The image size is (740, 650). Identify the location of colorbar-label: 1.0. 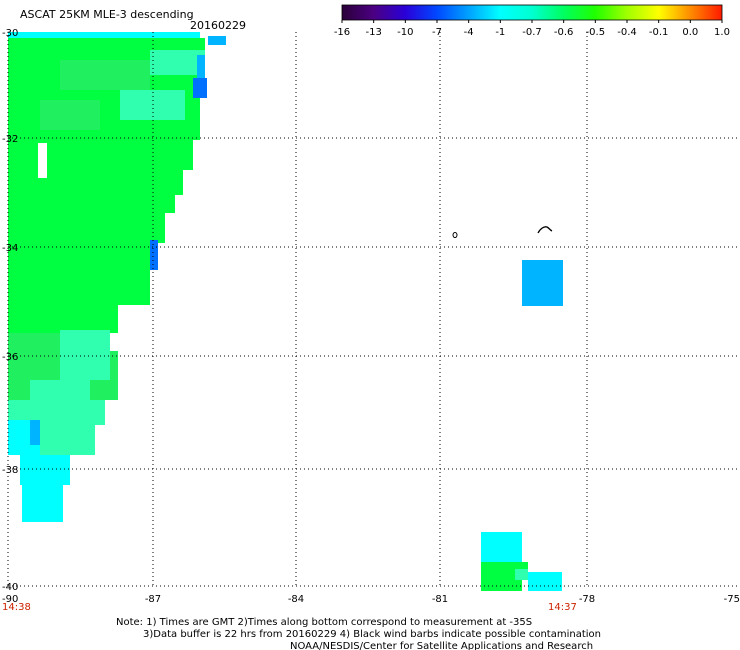
(722, 32).